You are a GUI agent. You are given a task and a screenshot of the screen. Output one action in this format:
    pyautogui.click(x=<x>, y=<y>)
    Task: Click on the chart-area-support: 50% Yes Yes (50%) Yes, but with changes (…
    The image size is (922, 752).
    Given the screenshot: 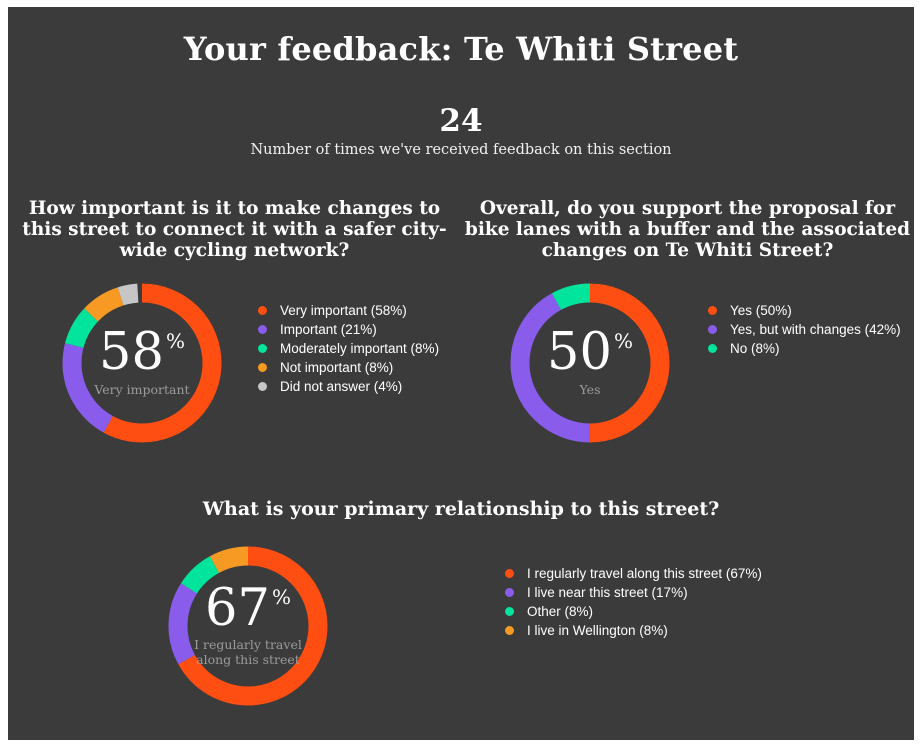 What is the action you would take?
    pyautogui.click(x=687, y=363)
    